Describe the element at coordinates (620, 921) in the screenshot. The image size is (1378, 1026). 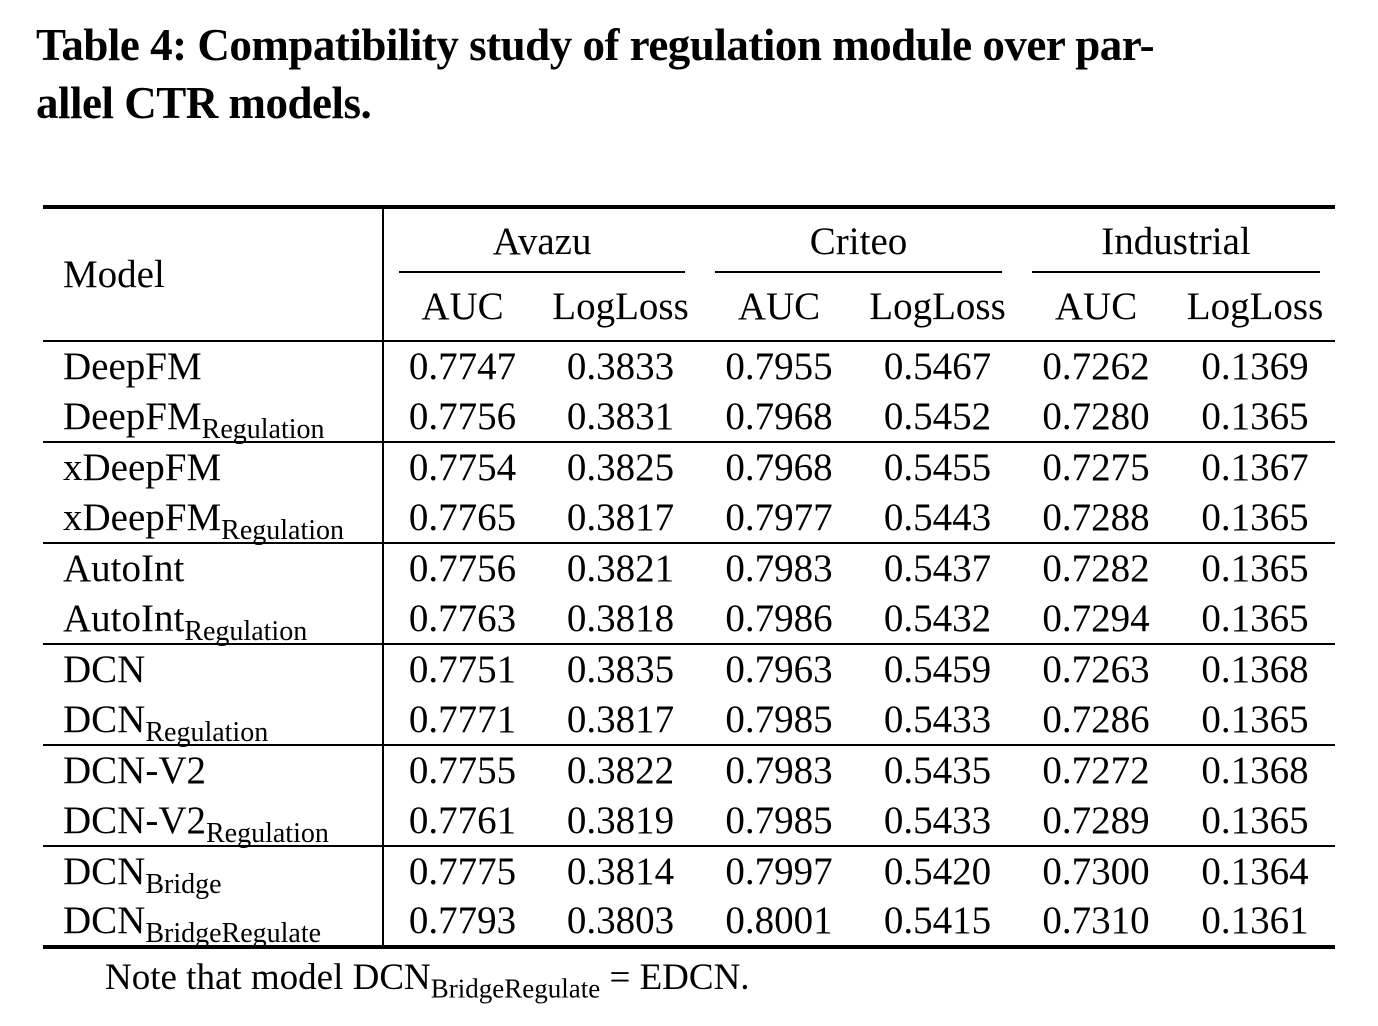
I see `cell-avazu-logloss: 0.3803` at that location.